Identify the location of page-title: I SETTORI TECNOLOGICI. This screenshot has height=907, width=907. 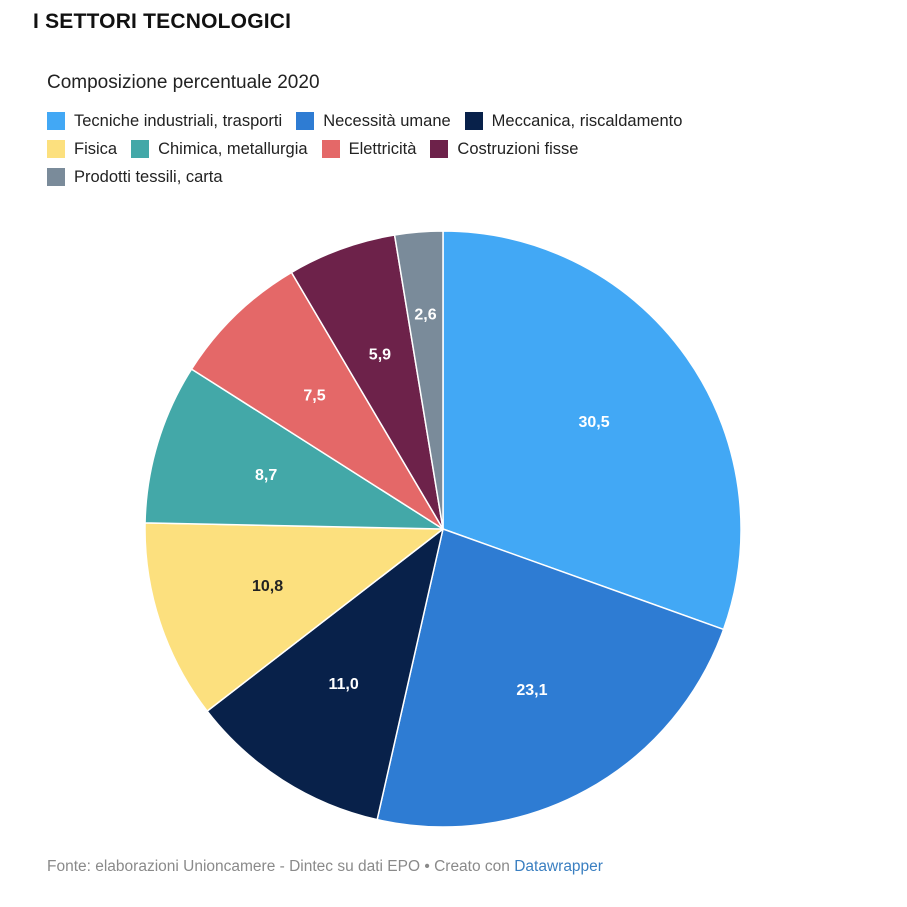
(162, 21).